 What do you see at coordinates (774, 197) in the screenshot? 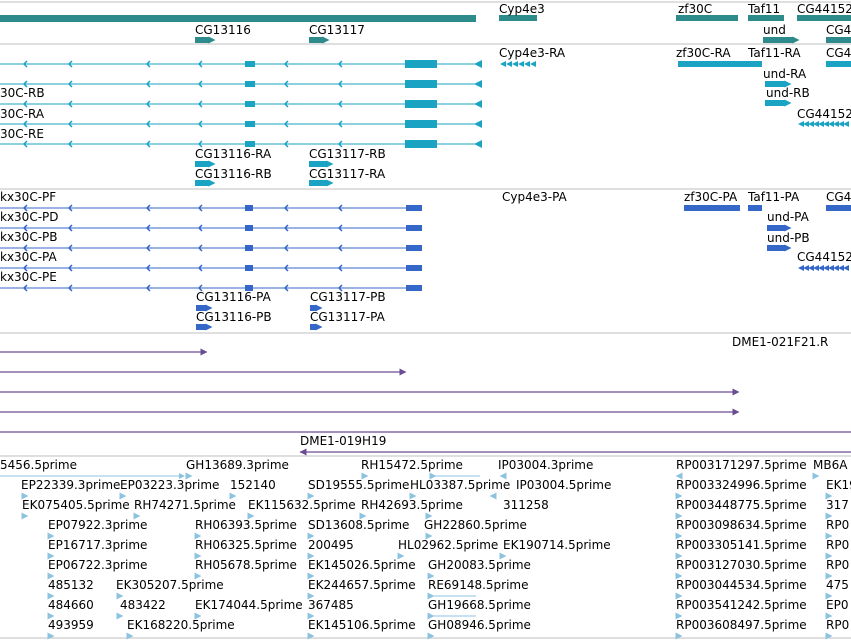
I see `protein-label: Taf11-PA` at bounding box center [774, 197].